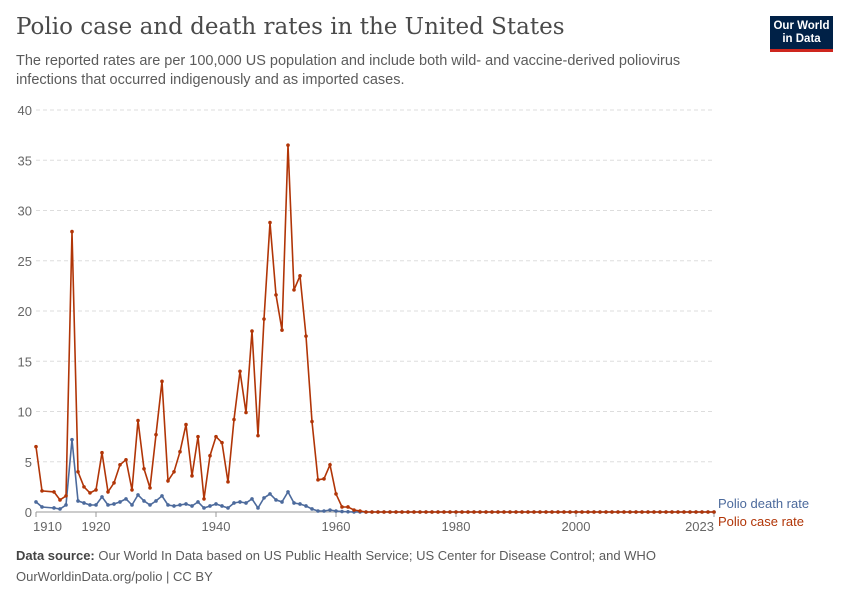  Describe the element at coordinates (763, 503) in the screenshot. I see `legend-label: Polio death rate` at that location.